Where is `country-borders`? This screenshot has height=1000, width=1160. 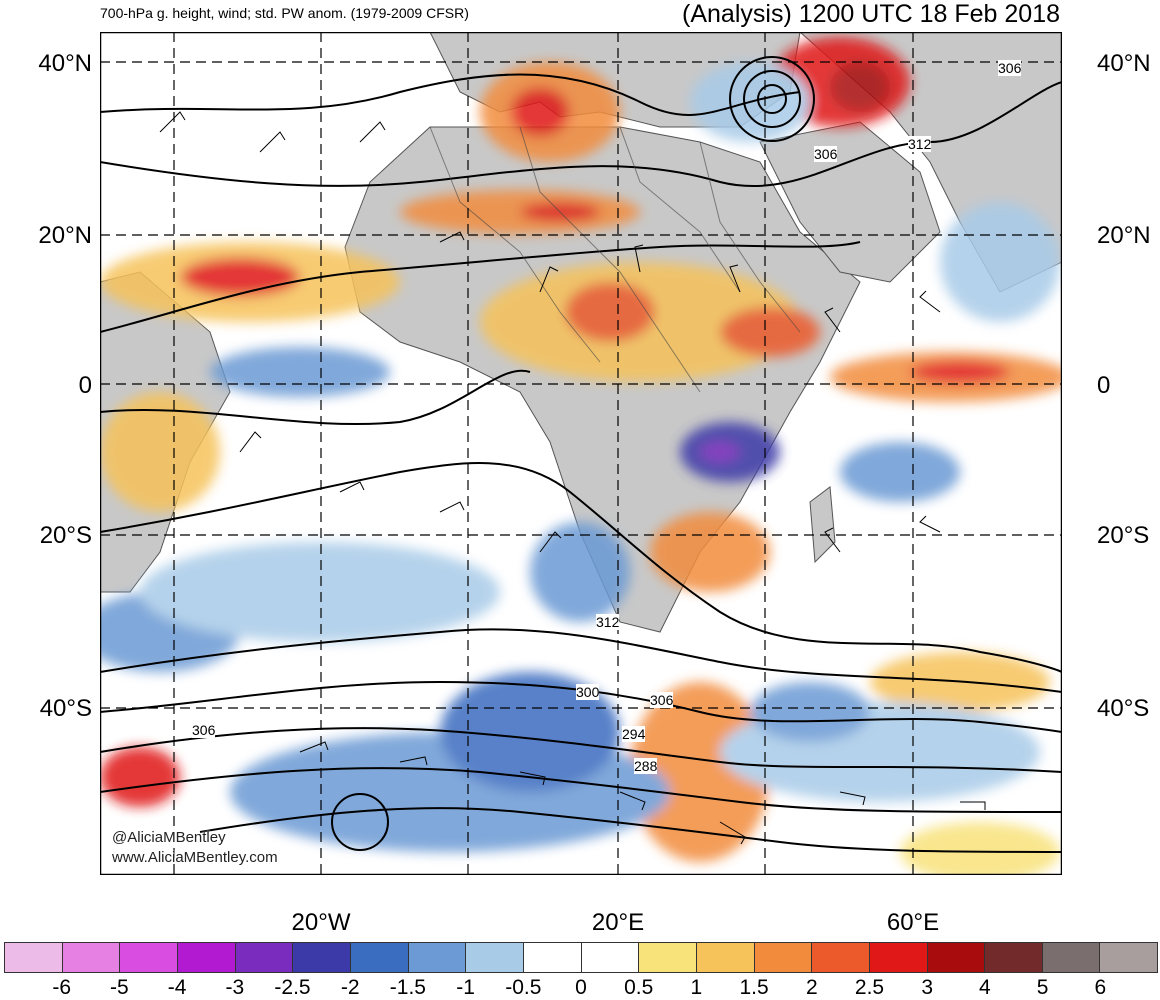 country-borders is located at coordinates (615, 259).